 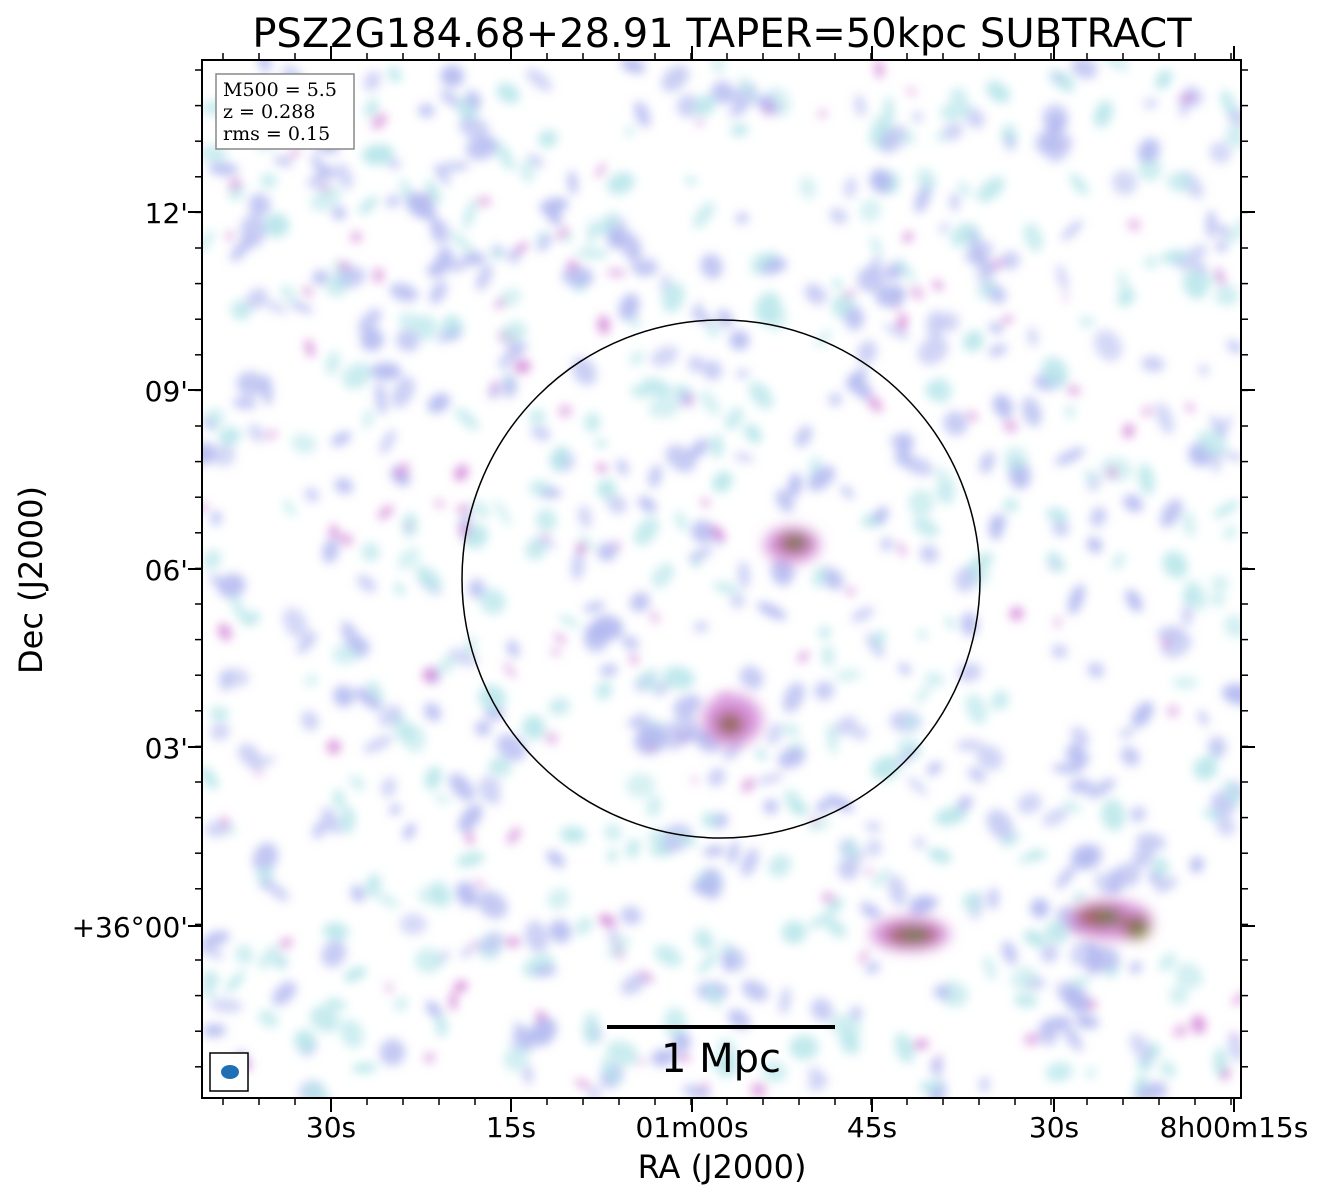 What do you see at coordinates (31, 580) in the screenshot?
I see `y-axis-label: Dec (J2000)` at bounding box center [31, 580].